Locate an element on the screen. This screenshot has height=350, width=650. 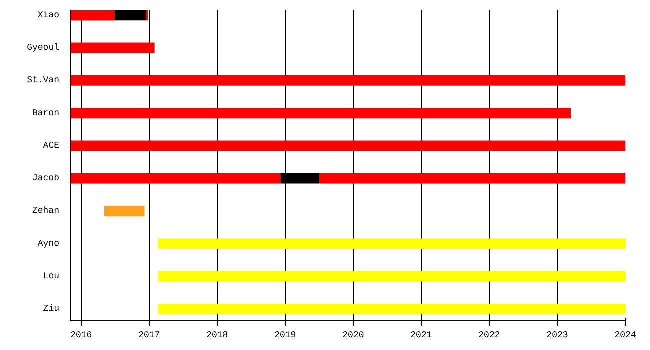
x-tick-label: 2016 is located at coordinates (81, 335).